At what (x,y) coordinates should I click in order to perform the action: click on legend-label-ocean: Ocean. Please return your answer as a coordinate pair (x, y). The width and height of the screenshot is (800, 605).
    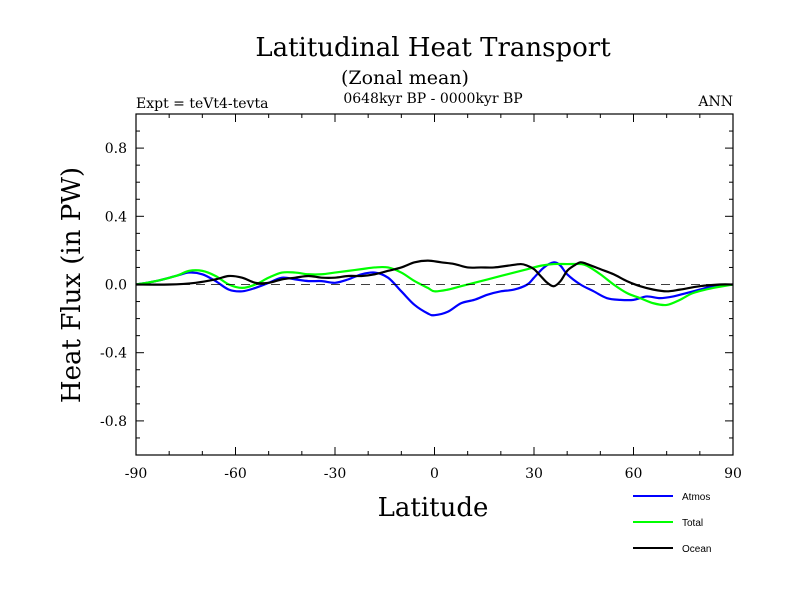
    Looking at the image, I should click on (696, 549).